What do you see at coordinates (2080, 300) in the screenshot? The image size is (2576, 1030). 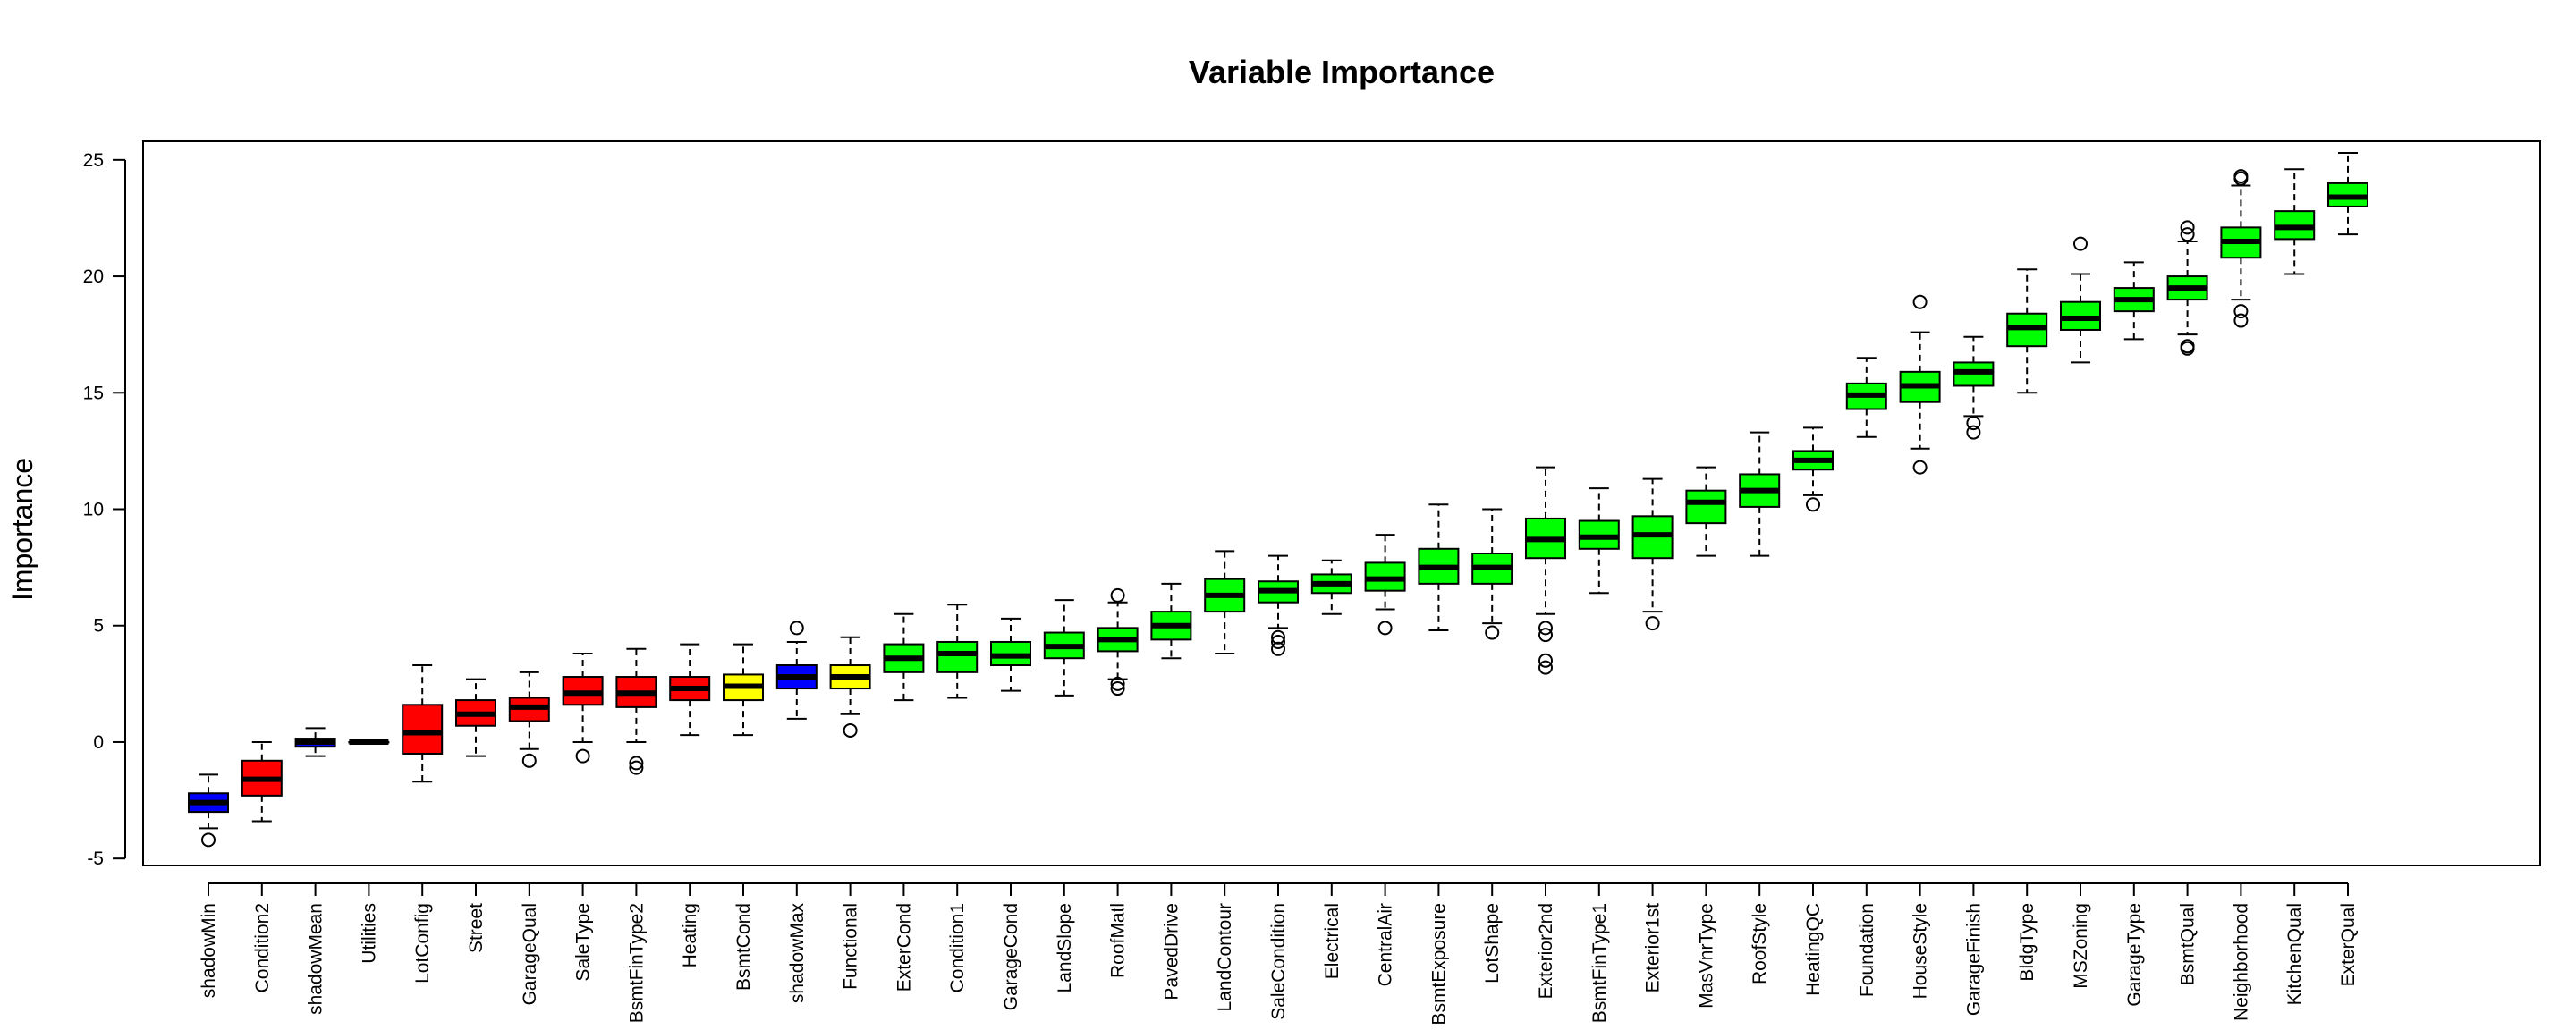 I see `box-MSZoning` at bounding box center [2080, 300].